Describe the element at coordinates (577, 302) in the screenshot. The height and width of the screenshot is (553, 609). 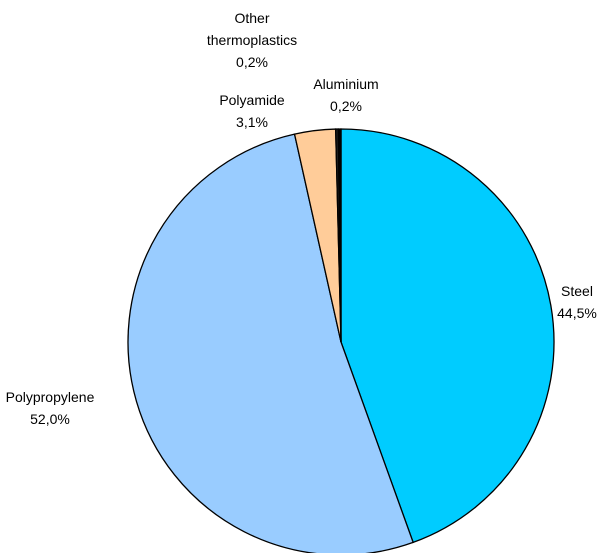
I see `label-steel: Steel 44,5%` at that location.